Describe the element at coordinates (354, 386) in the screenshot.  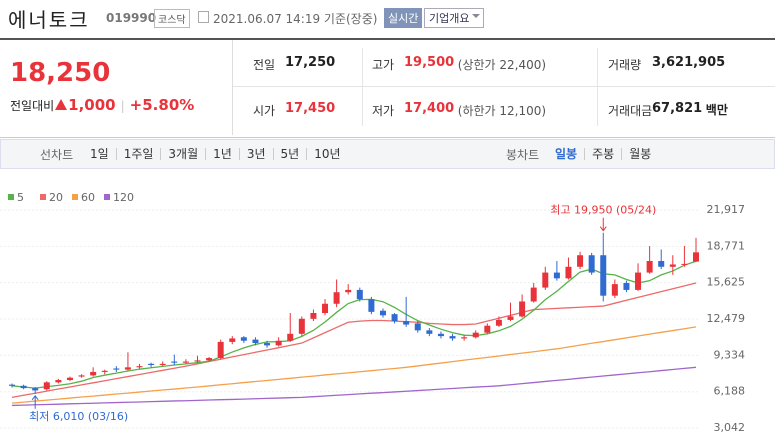
I see `moving-average-line` at that location.